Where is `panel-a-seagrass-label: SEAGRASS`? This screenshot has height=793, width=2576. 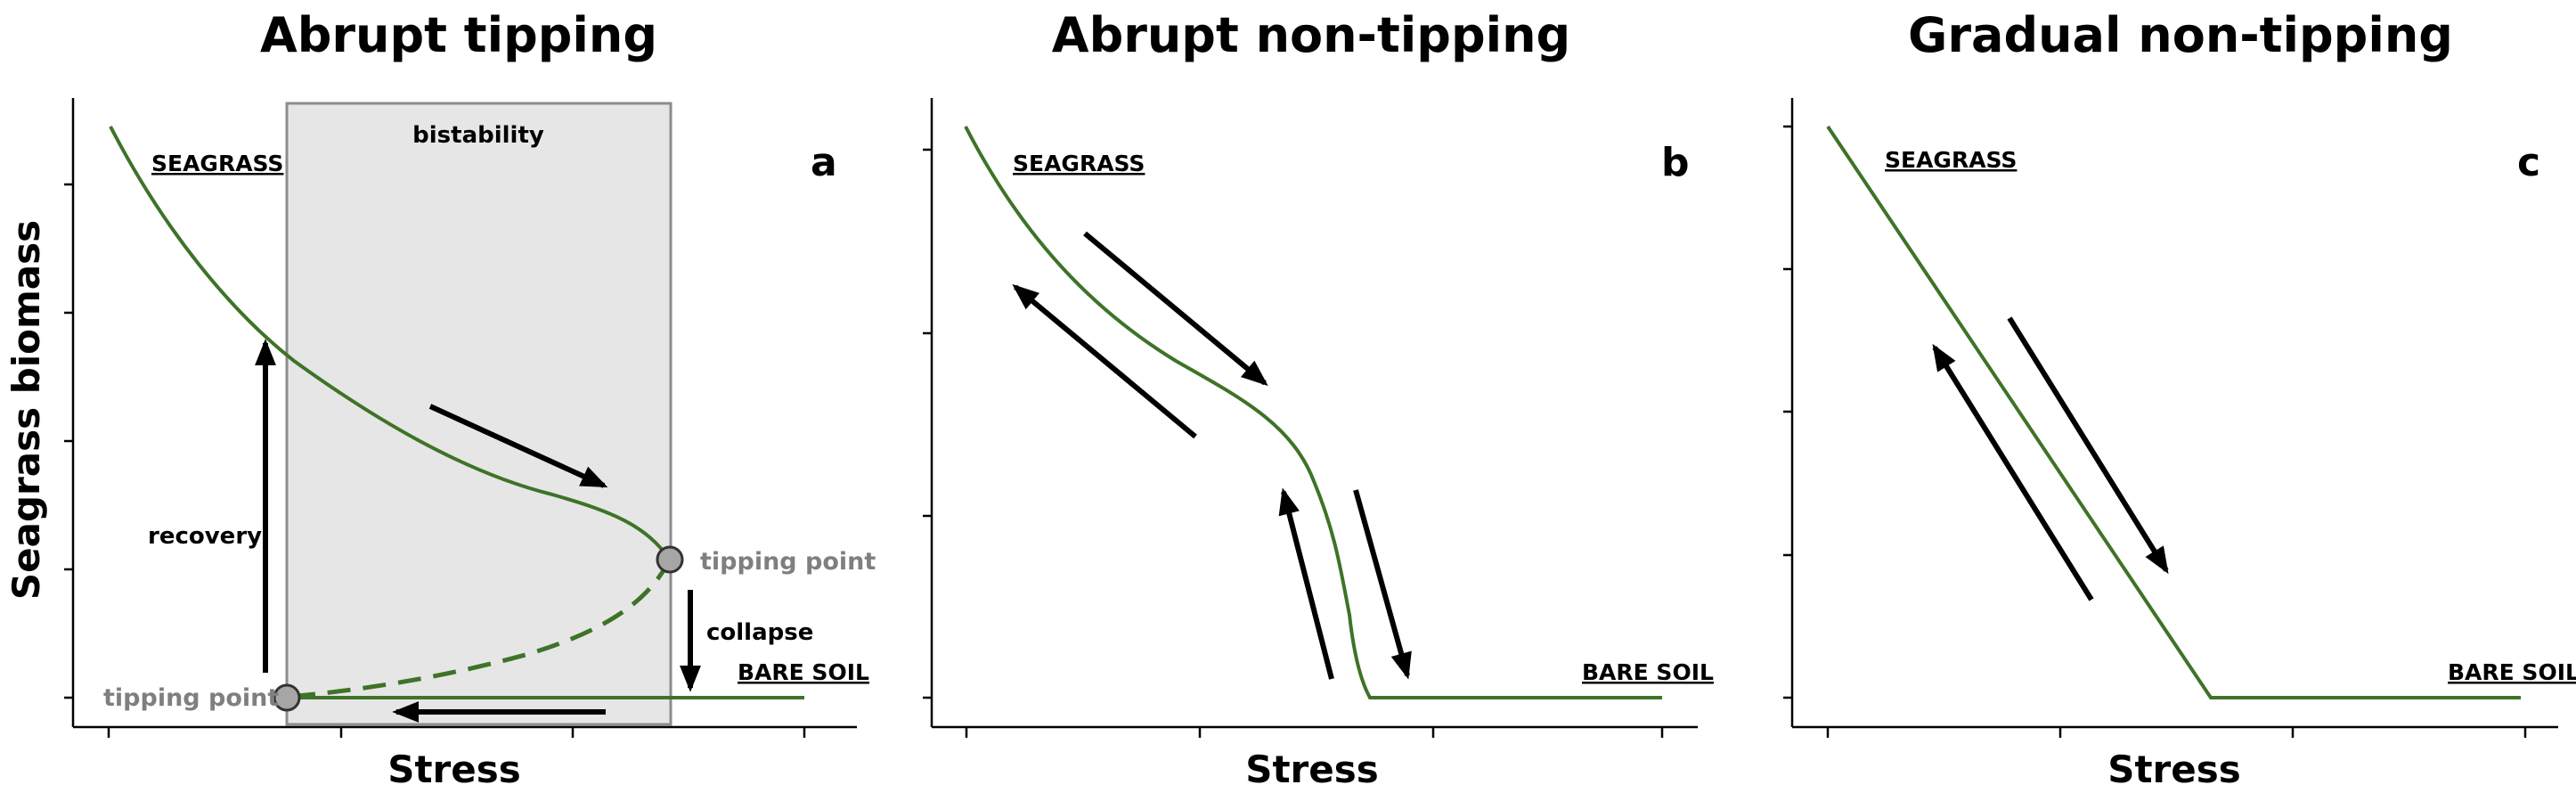
panel-a-seagrass-label: SEAGRASS is located at coordinates (217, 163).